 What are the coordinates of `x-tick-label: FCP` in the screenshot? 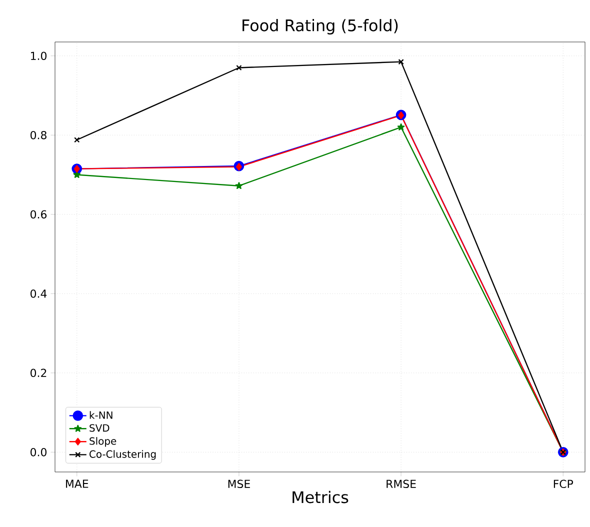 It's located at (564, 484).